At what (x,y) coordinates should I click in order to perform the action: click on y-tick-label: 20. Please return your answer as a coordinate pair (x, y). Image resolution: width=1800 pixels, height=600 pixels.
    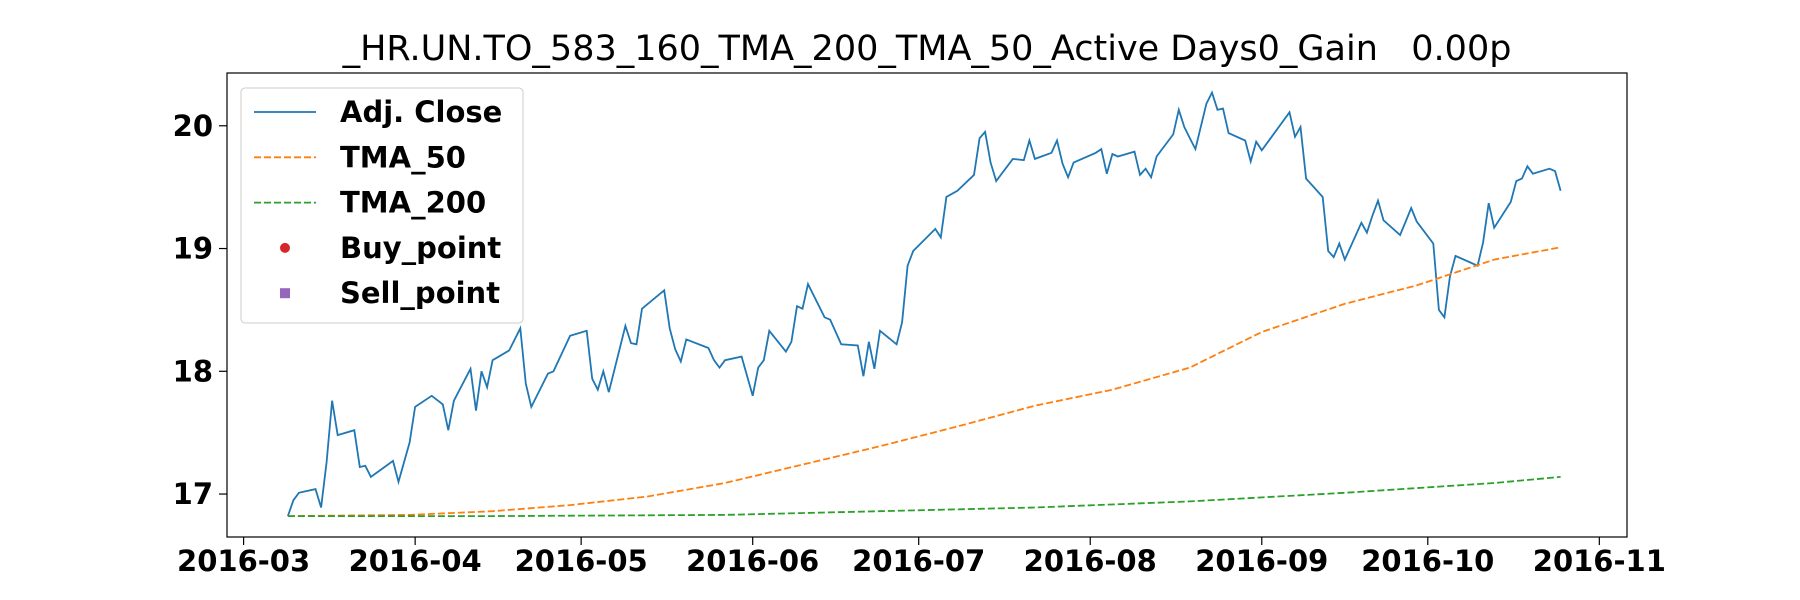
    Looking at the image, I should click on (193, 126).